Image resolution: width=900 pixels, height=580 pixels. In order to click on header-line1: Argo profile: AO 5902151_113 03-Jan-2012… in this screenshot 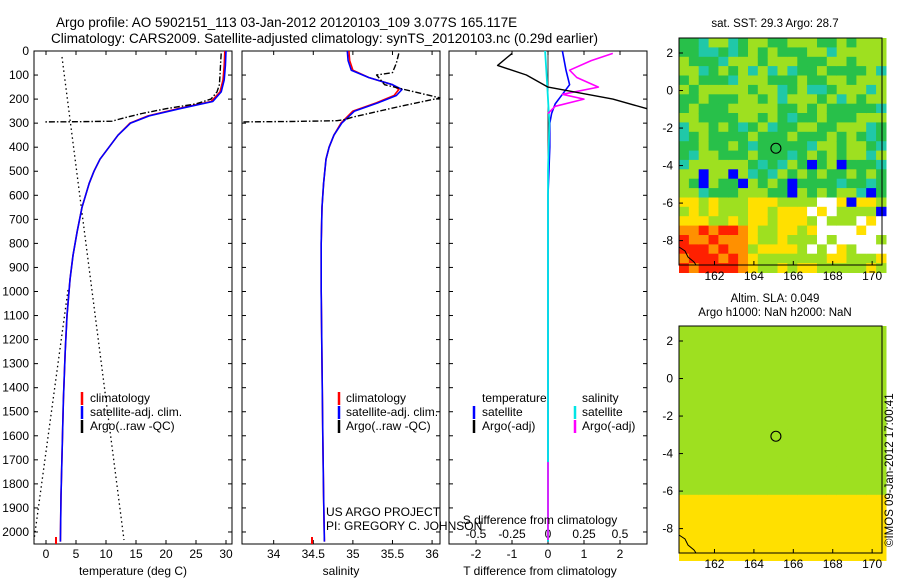, I will do `click(286, 22)`.